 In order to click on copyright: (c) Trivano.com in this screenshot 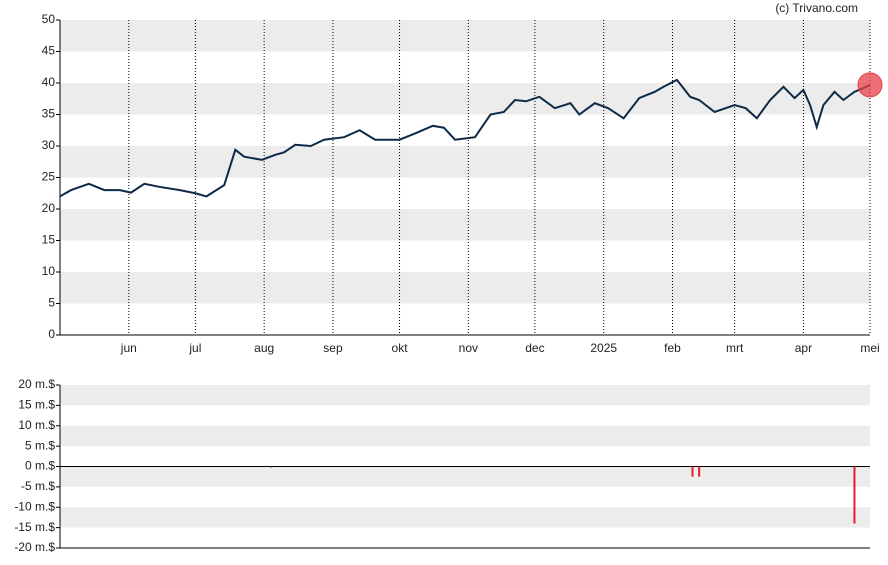, I will do `click(816, 8)`.